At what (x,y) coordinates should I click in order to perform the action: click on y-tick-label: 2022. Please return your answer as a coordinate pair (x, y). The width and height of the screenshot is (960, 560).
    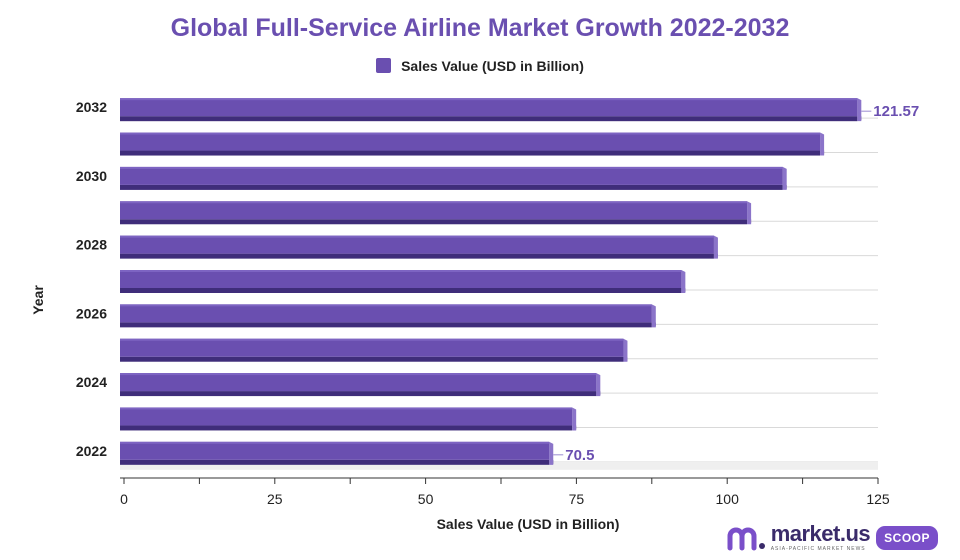
    Looking at the image, I should click on (91, 451).